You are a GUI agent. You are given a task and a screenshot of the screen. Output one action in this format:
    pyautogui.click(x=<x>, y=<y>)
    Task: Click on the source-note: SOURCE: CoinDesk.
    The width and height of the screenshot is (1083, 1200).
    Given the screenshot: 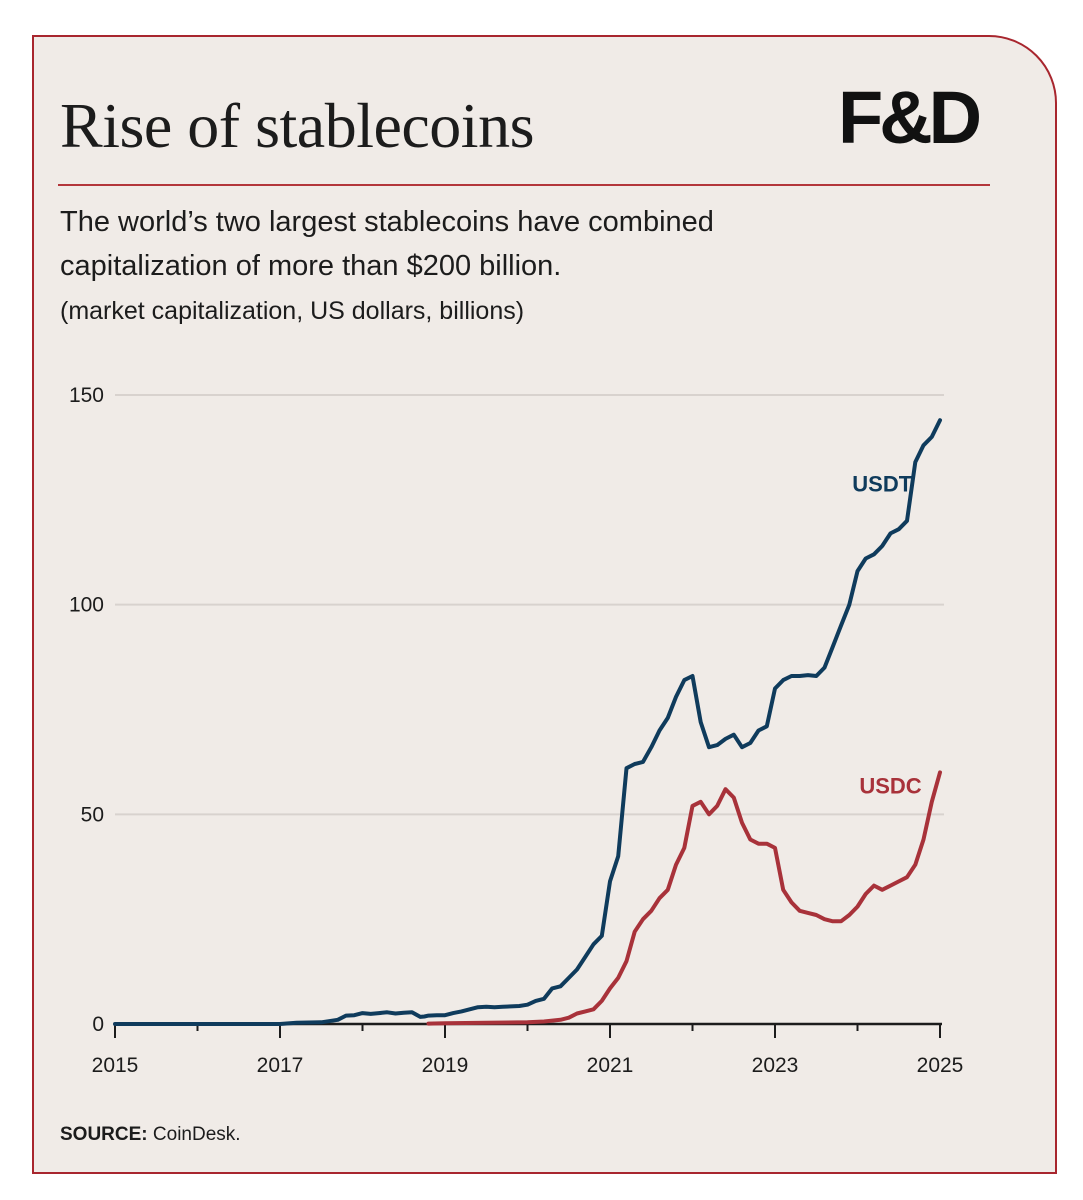 What is the action you would take?
    pyautogui.click(x=150, y=1135)
    